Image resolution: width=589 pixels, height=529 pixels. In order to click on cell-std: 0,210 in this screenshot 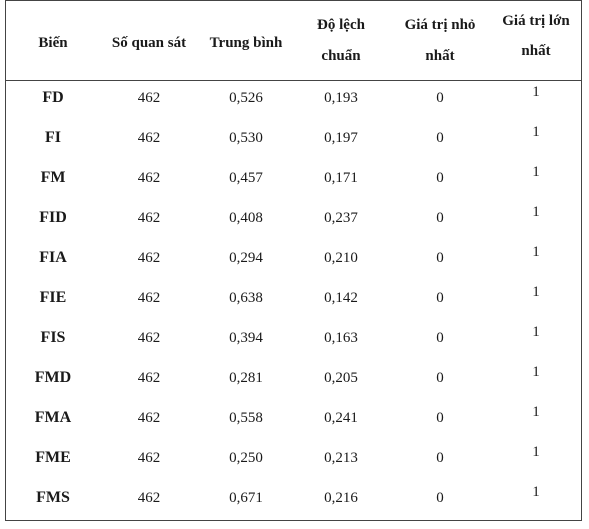, I will do `click(341, 258)`.